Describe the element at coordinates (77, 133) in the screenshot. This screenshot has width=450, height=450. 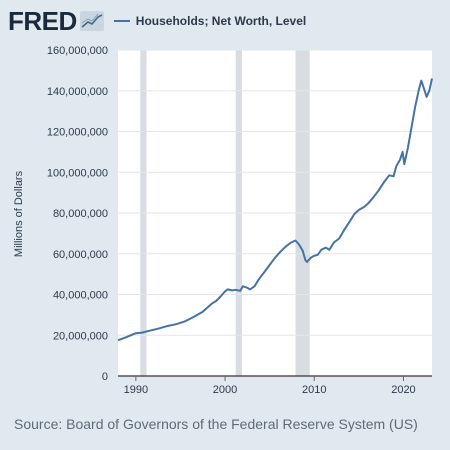
I see `y-tick-label: 120,000,000` at that location.